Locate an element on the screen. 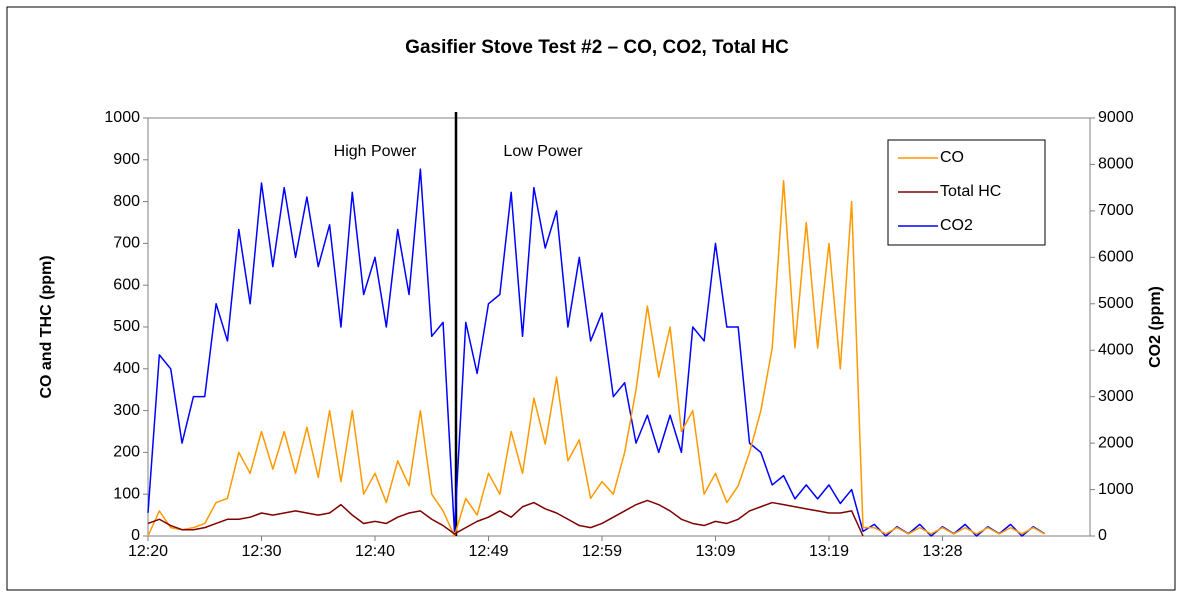 This screenshot has width=1183, height=603. y-tick-label: 1000 is located at coordinates (122, 117).